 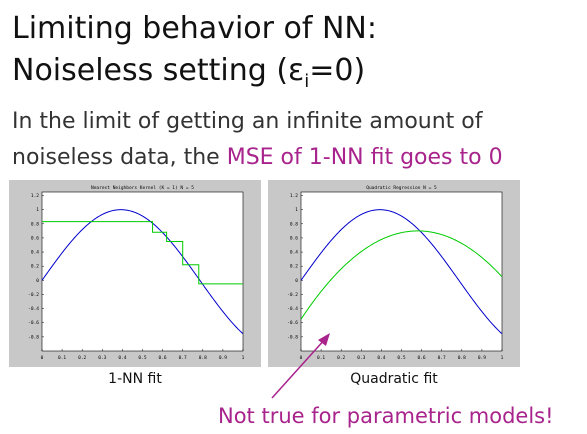 I want to click on arrow-line, so click(x=299, y=368).